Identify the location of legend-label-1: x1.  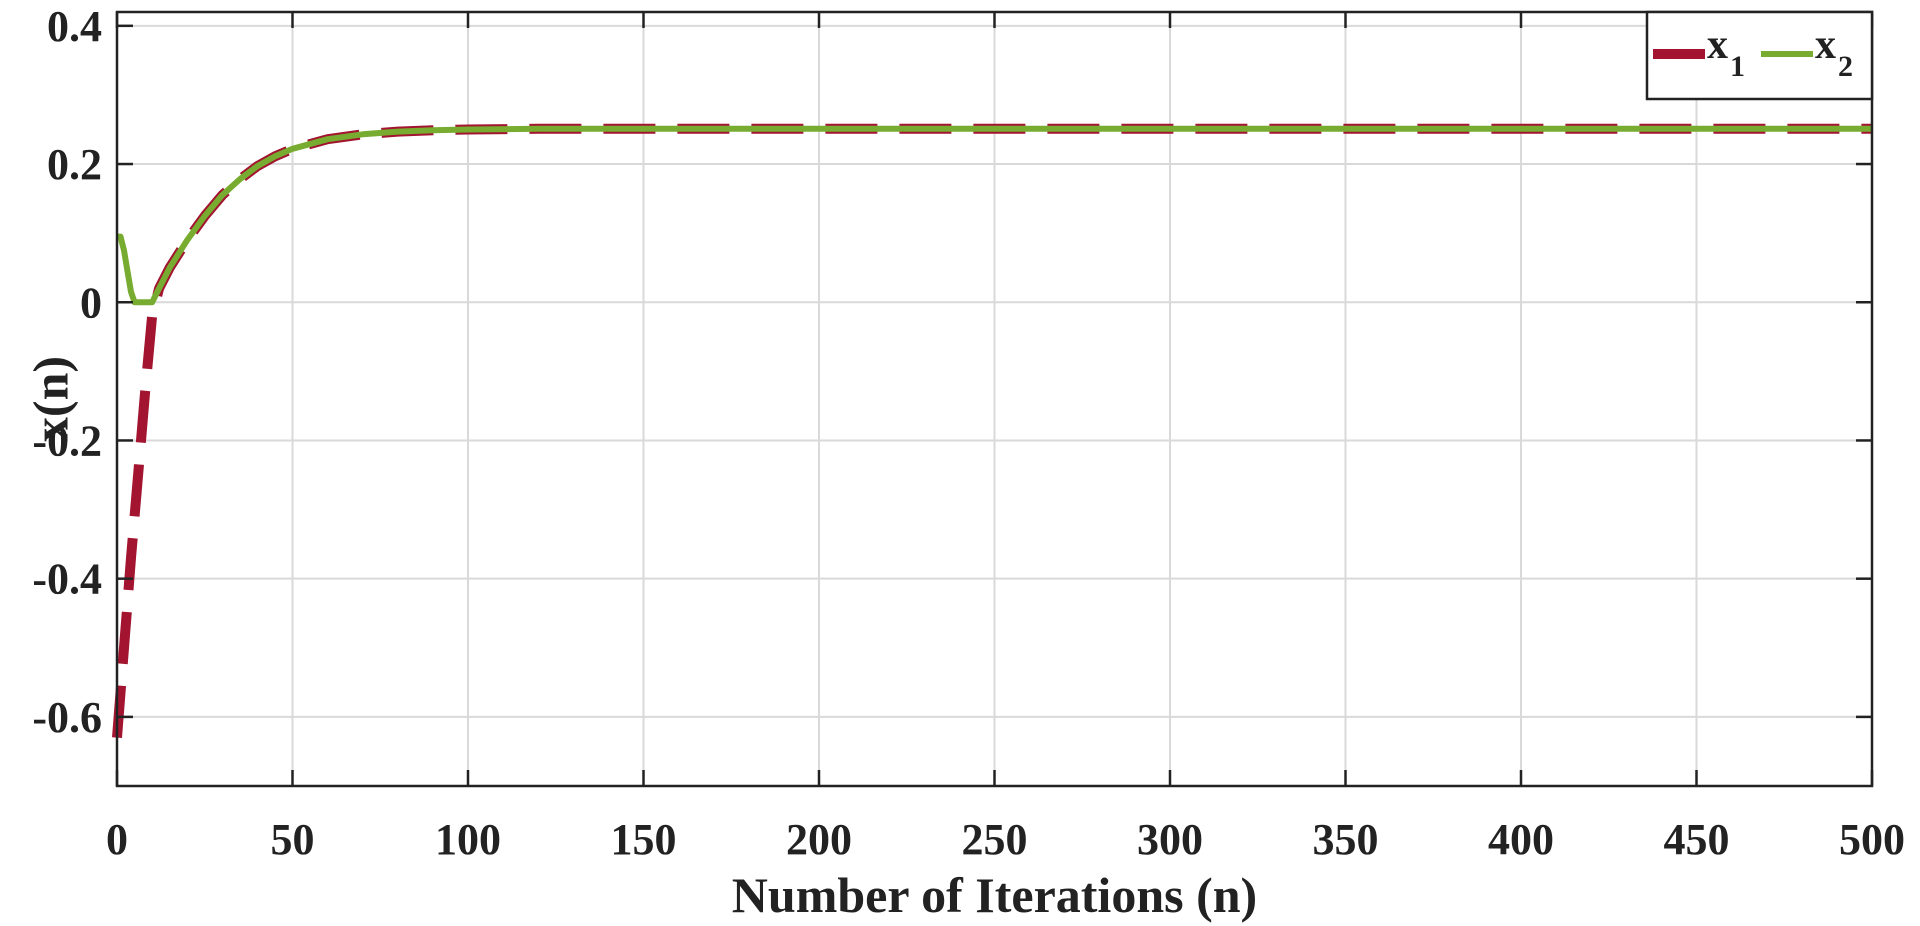
(1726, 52).